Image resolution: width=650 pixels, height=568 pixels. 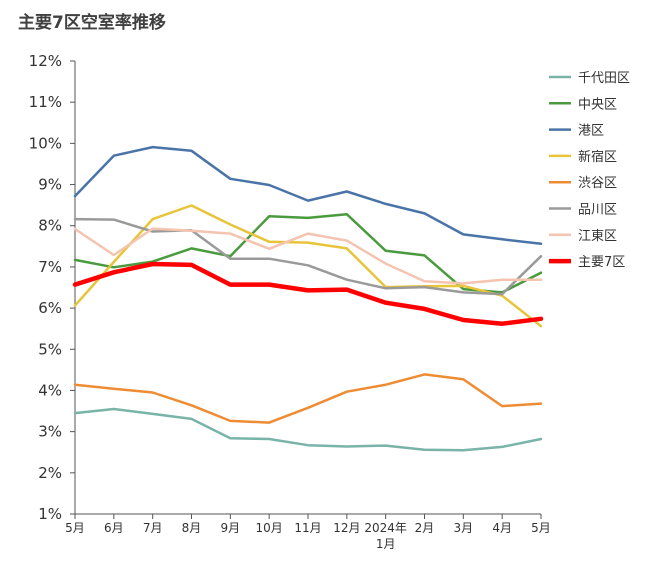 What do you see at coordinates (153, 528) in the screenshot?
I see `x-tick-label: 7月` at bounding box center [153, 528].